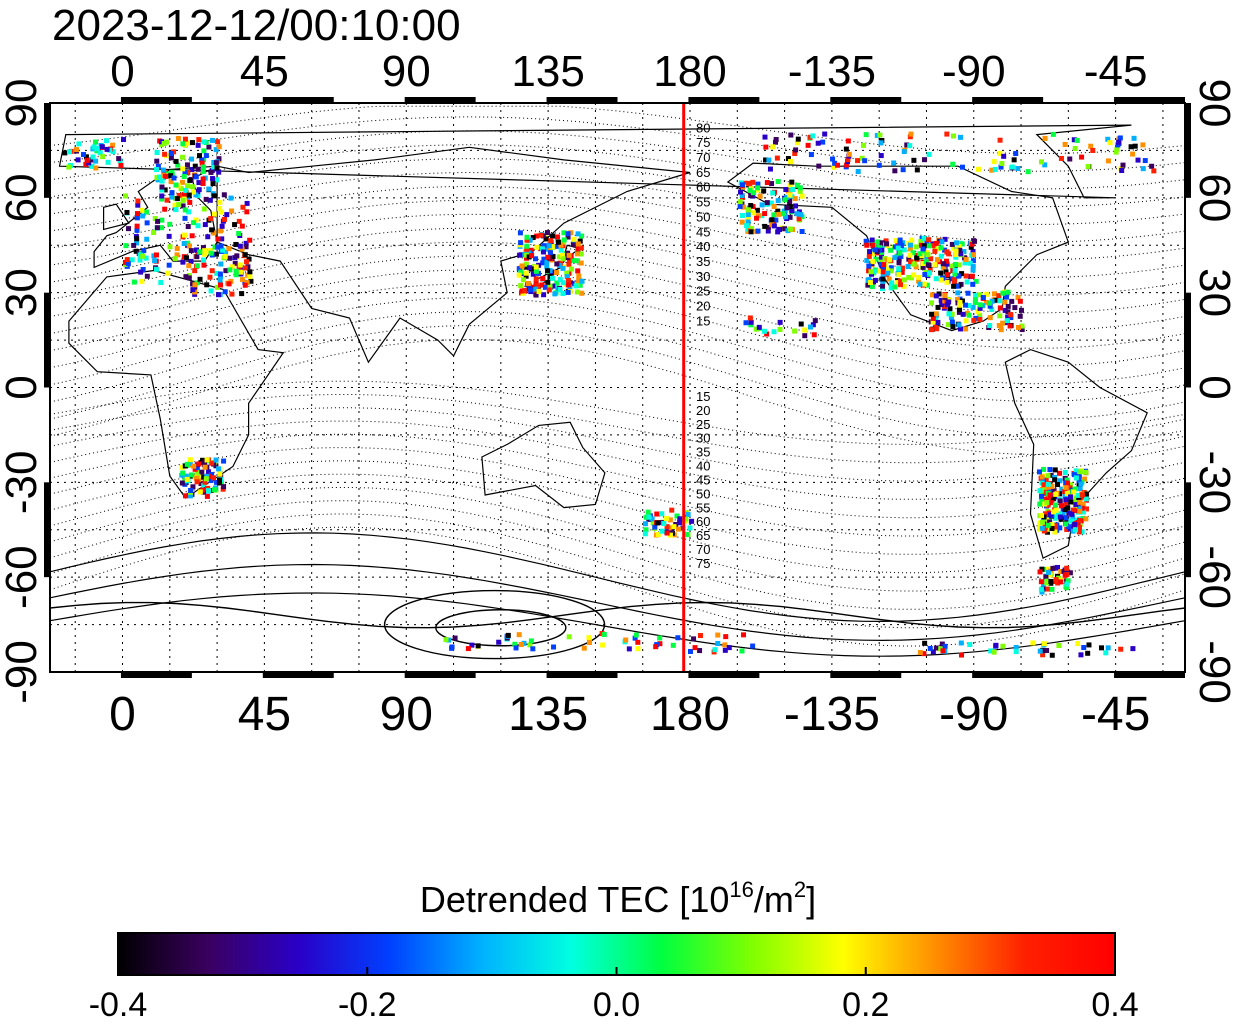 The width and height of the screenshot is (1240, 1029). I want to click on timestamp-title: 2023-12-12/00:10:00, so click(256, 25).